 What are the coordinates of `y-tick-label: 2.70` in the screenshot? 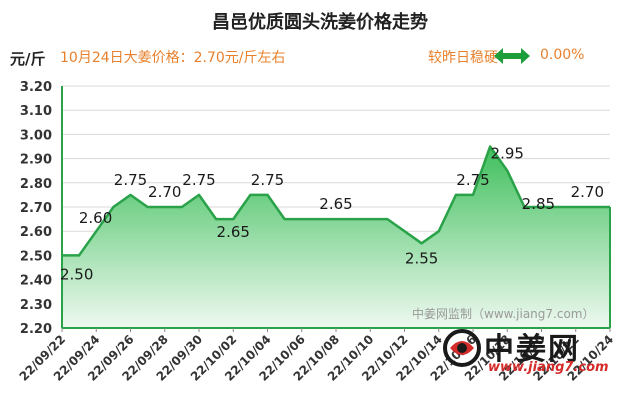 It's located at (36, 208).